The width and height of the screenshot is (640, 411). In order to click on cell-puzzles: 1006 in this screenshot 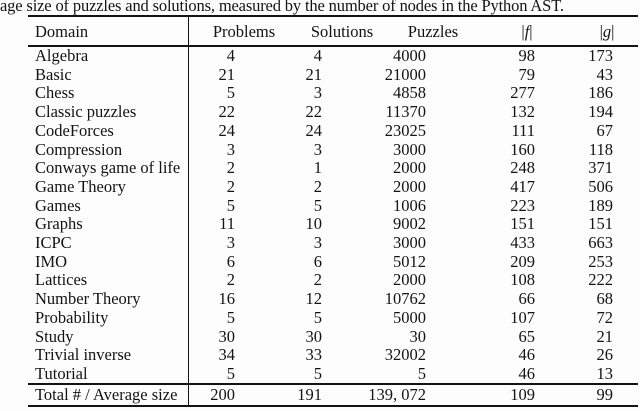, I will do `click(409, 205)`.